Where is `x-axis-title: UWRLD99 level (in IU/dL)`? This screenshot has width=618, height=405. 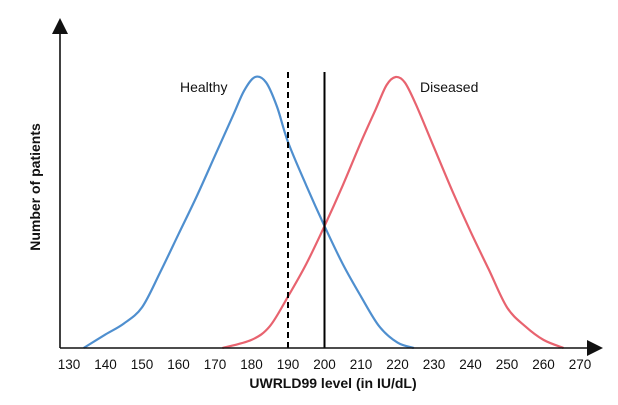
x-axis-title: UWRLD99 level (in IU/dL) is located at coordinates (332, 383).